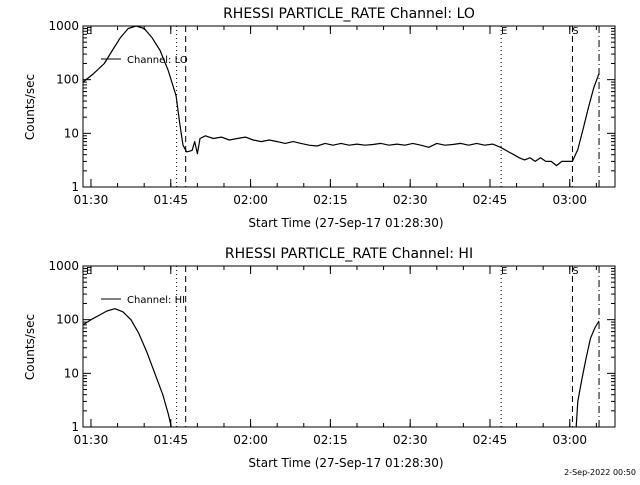 The image size is (640, 485). What do you see at coordinates (600, 472) in the screenshot?
I see `timestamp-stamp: 2-Sep-2022 00:50` at bounding box center [600, 472].